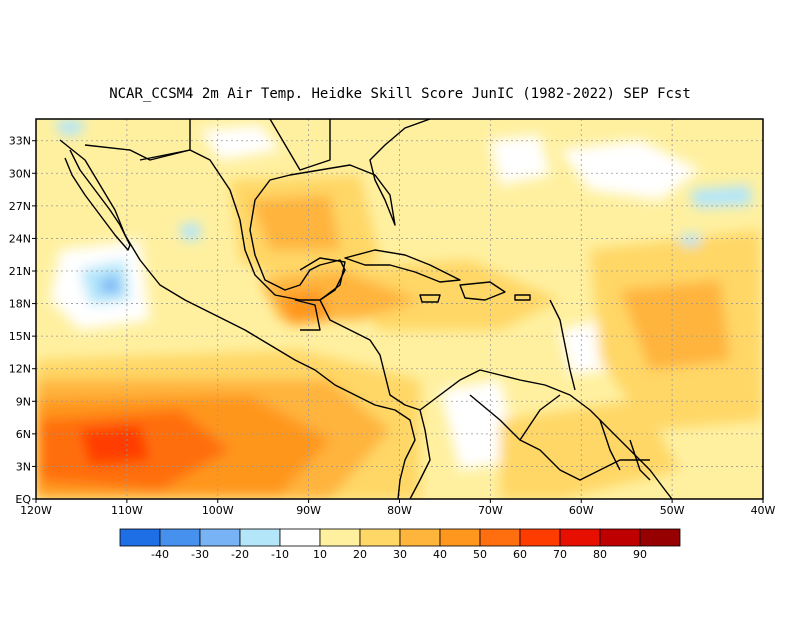 The height and width of the screenshot is (618, 800). I want to click on latitude-axis: 33N 30N 27N 24N 21N 18N 15N 12N 9N 6N 3N EQ, so click(22, 320).